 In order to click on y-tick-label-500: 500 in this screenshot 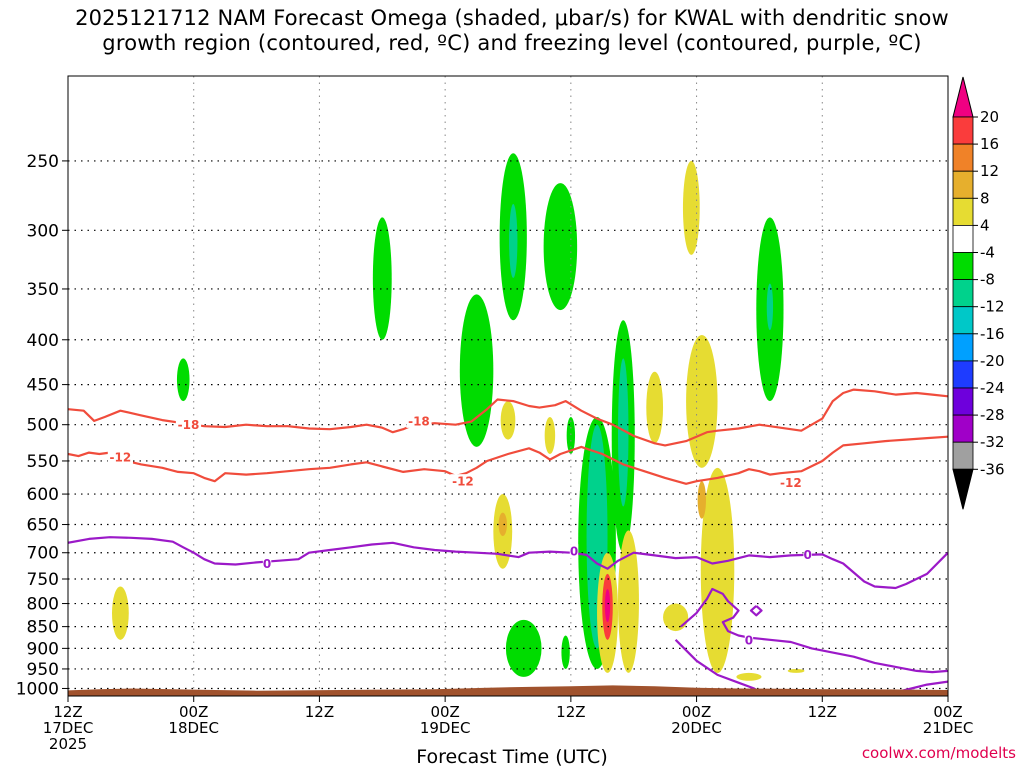, I will do `click(43, 426)`.